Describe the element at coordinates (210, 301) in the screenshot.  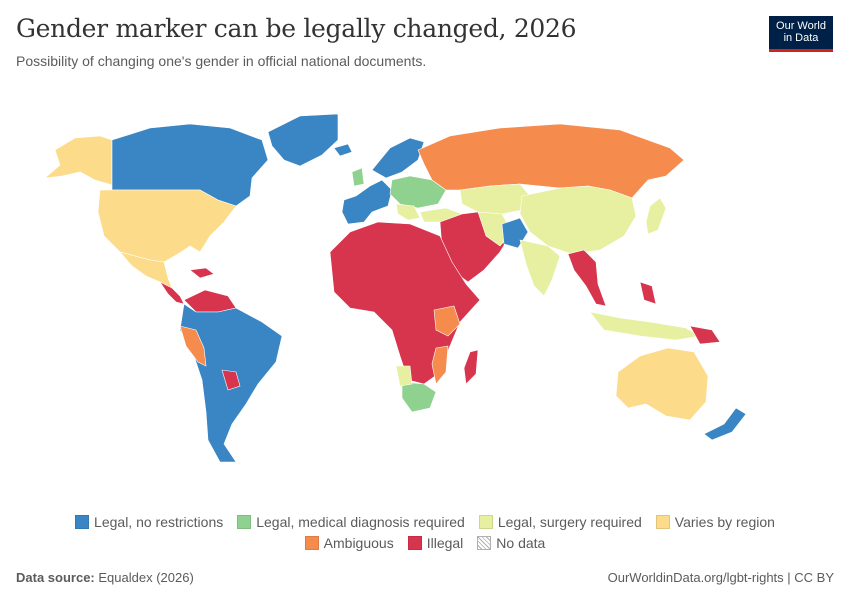
I see `region-north-south-america` at that location.